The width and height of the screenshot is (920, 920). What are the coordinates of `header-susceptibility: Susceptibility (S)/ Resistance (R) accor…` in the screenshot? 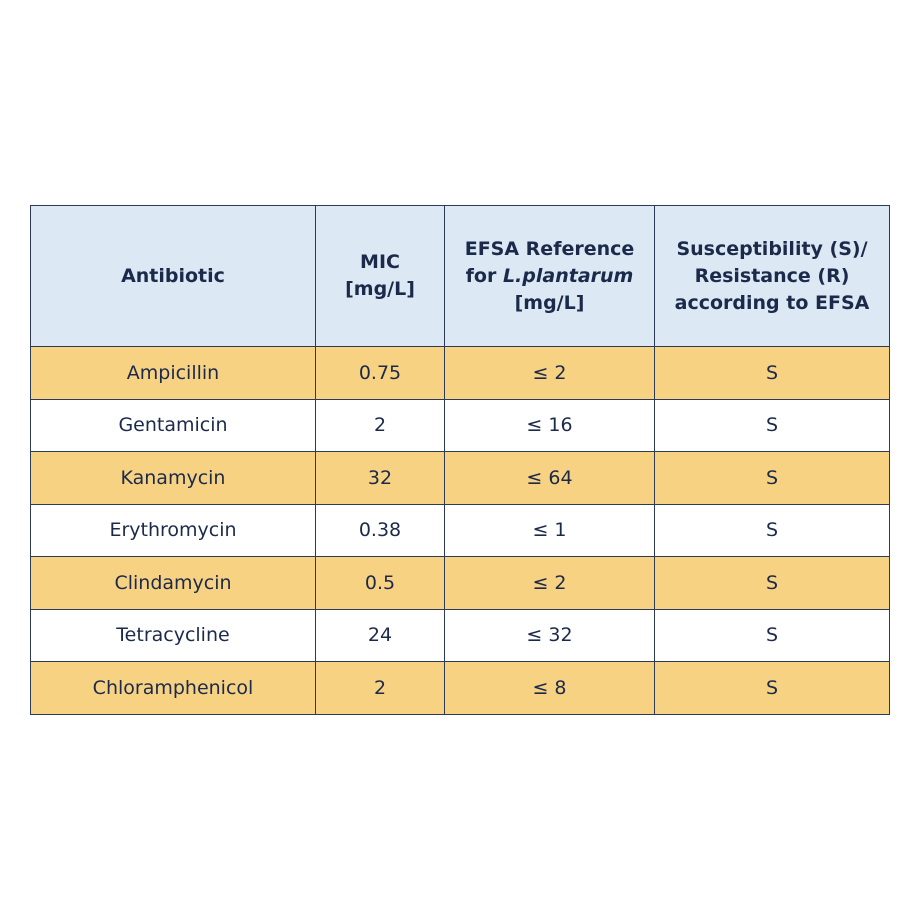 It's located at (772, 276).